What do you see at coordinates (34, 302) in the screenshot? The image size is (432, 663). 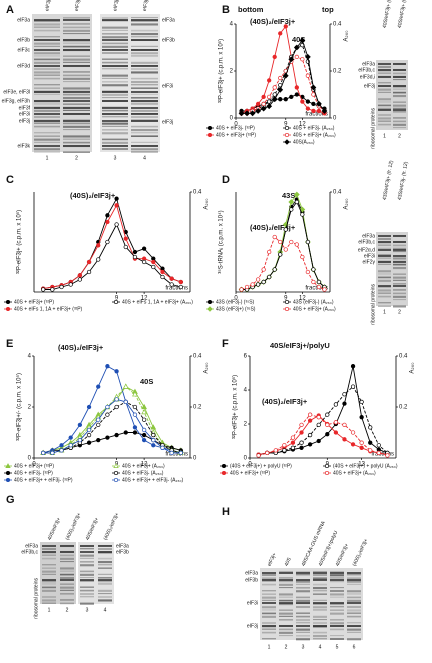 I see `legend-label: 40S + eIF3j+ (³²P)` at bounding box center [34, 302].